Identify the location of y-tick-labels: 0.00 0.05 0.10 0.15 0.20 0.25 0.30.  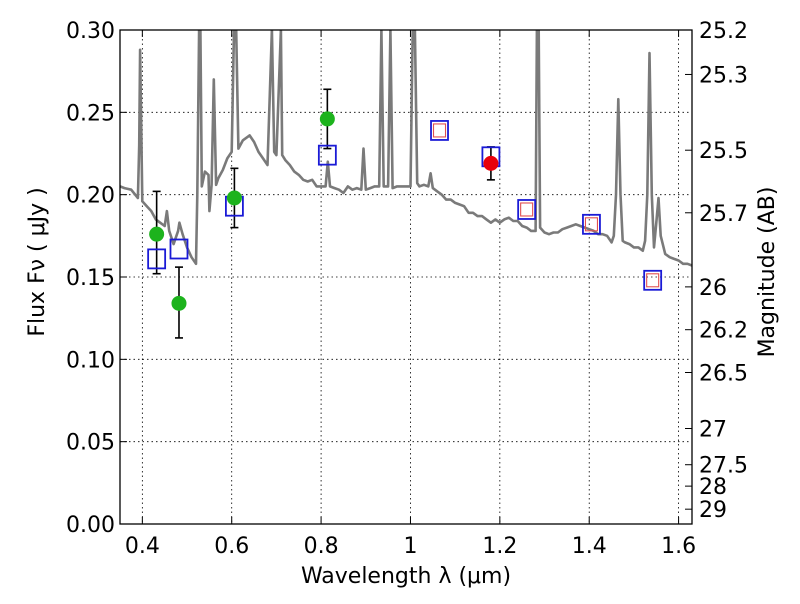
(90, 278).